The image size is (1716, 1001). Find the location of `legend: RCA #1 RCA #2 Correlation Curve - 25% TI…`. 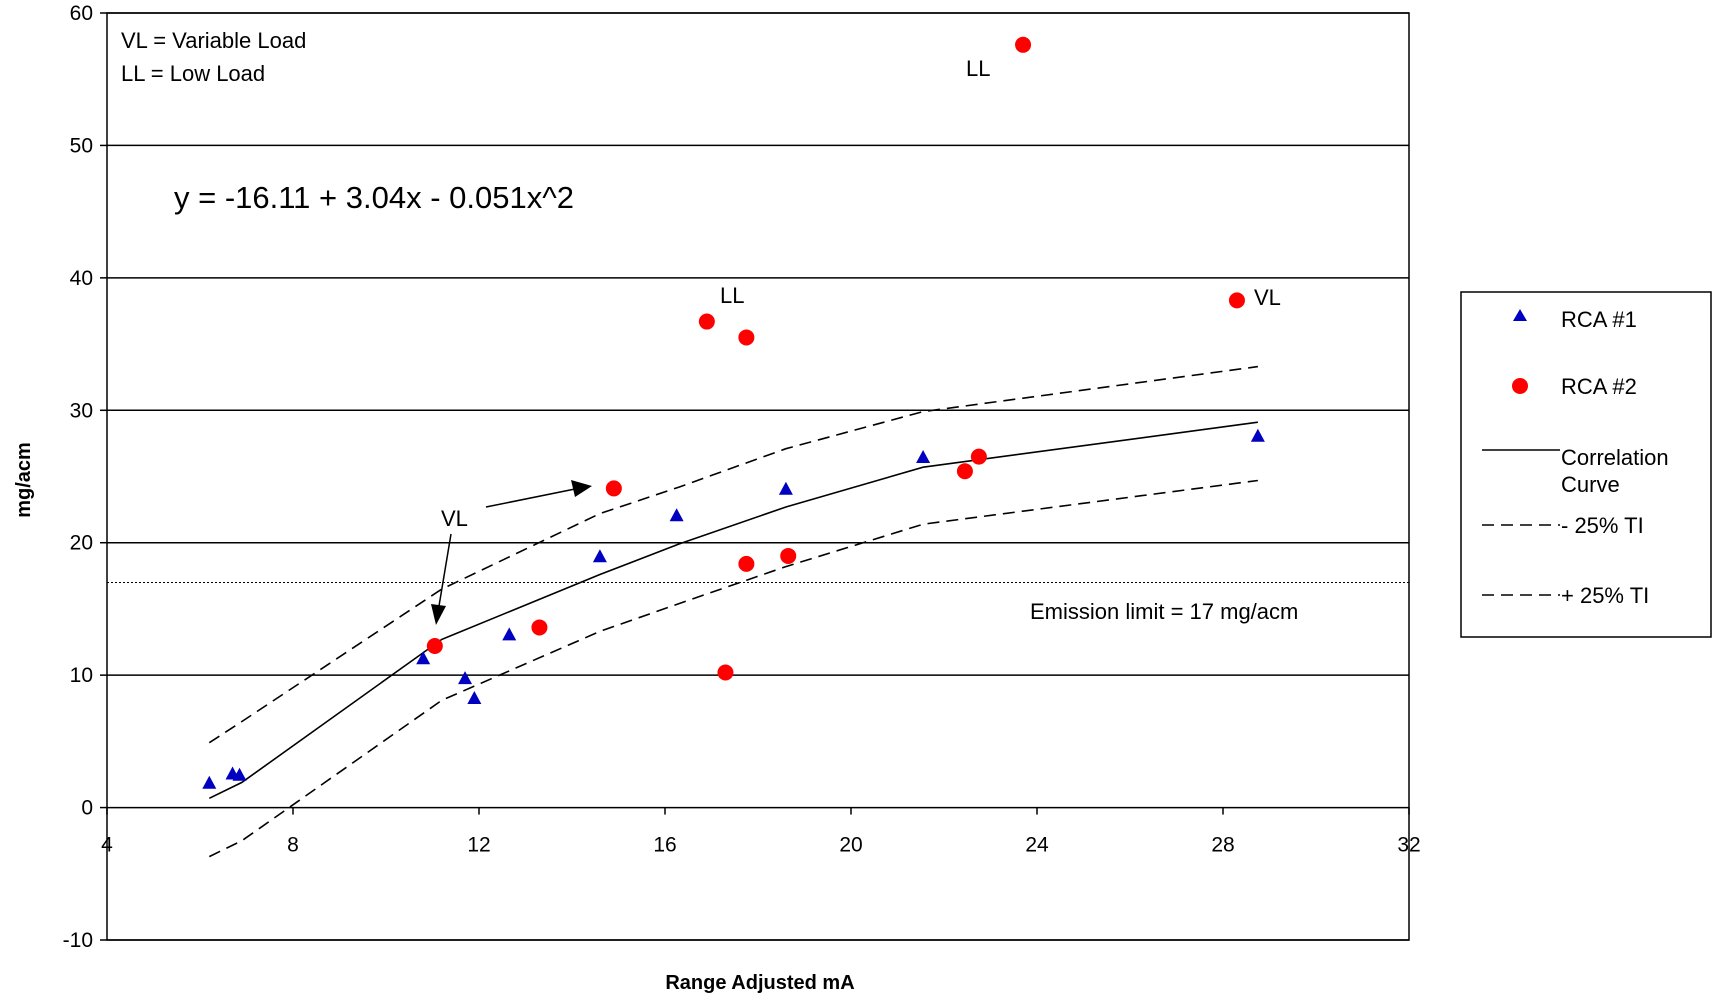

legend: RCA #1 RCA #2 Correlation Curve - 25% TI… is located at coordinates (1586, 464).